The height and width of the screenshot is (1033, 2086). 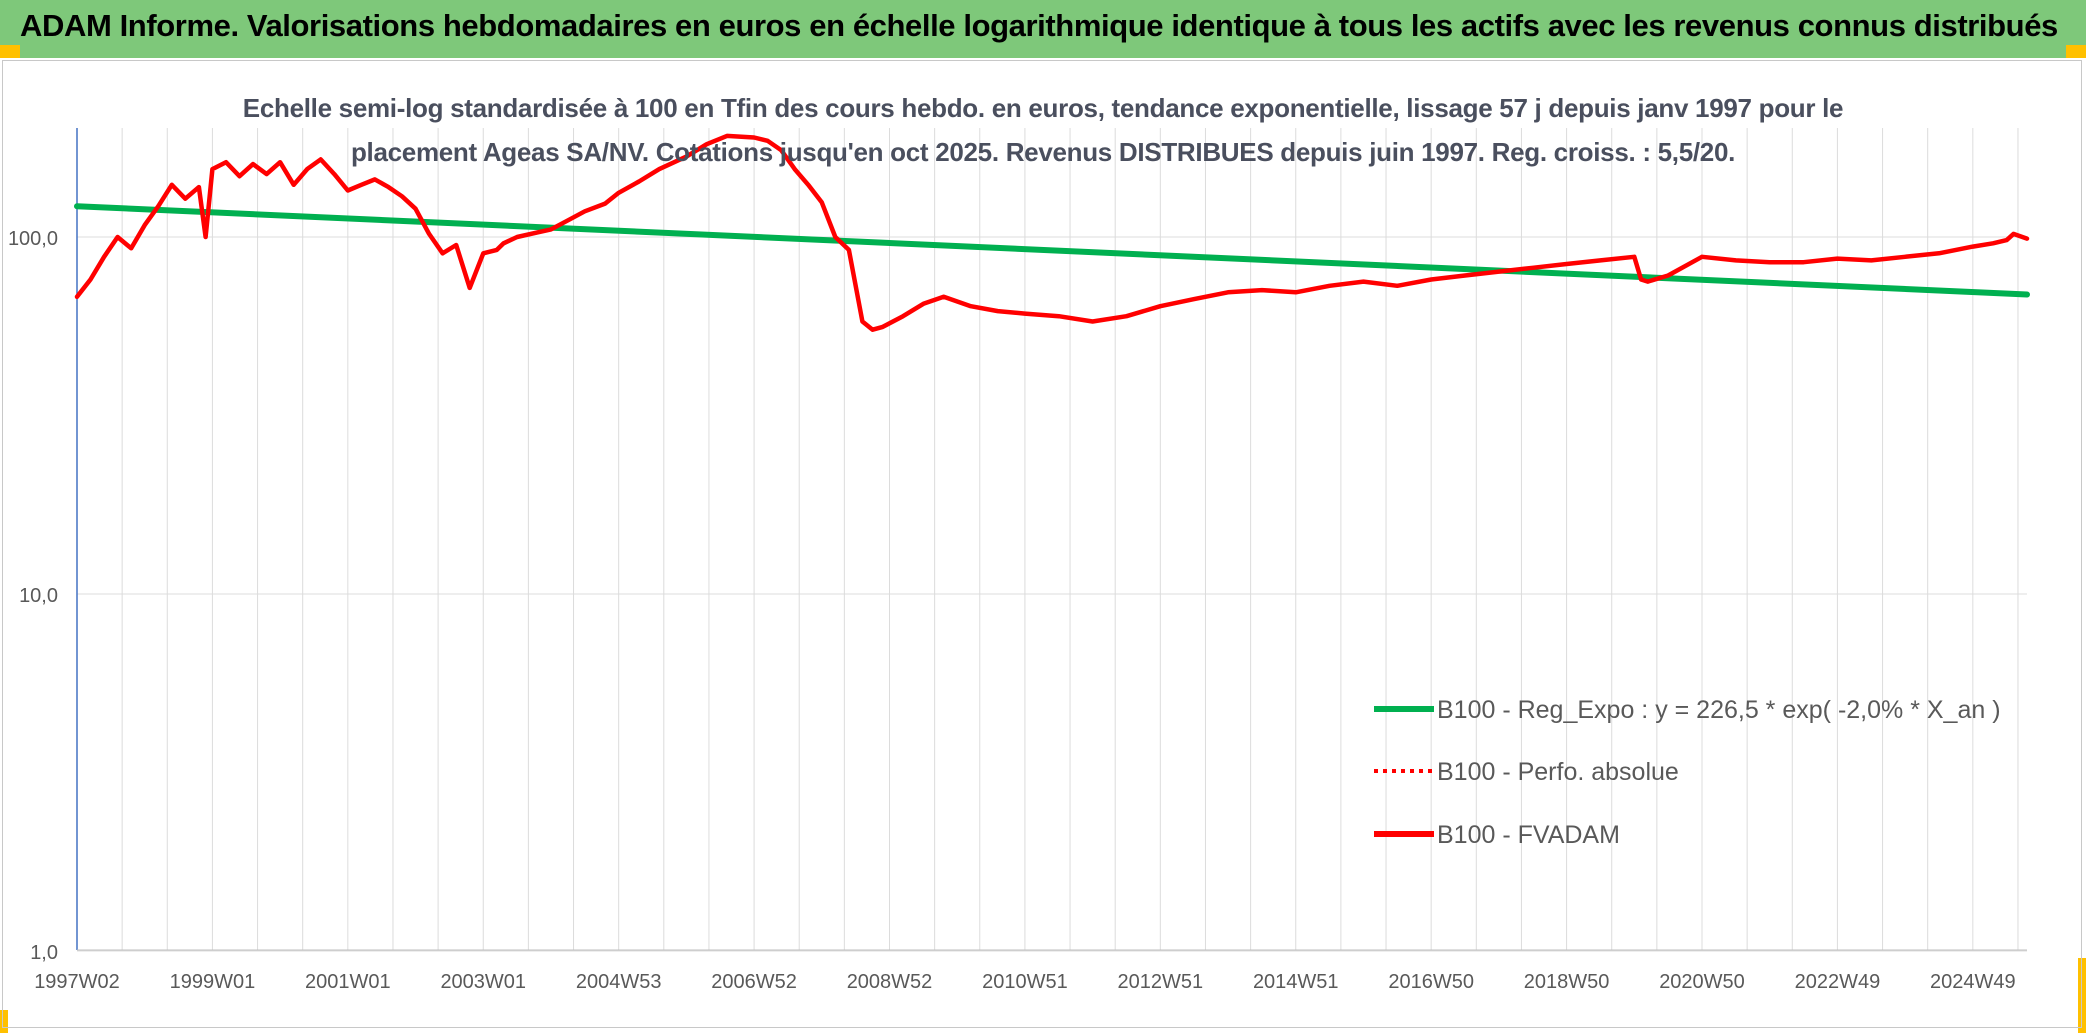 I want to click on x-tick-label: 2004W53, so click(x=619, y=982).